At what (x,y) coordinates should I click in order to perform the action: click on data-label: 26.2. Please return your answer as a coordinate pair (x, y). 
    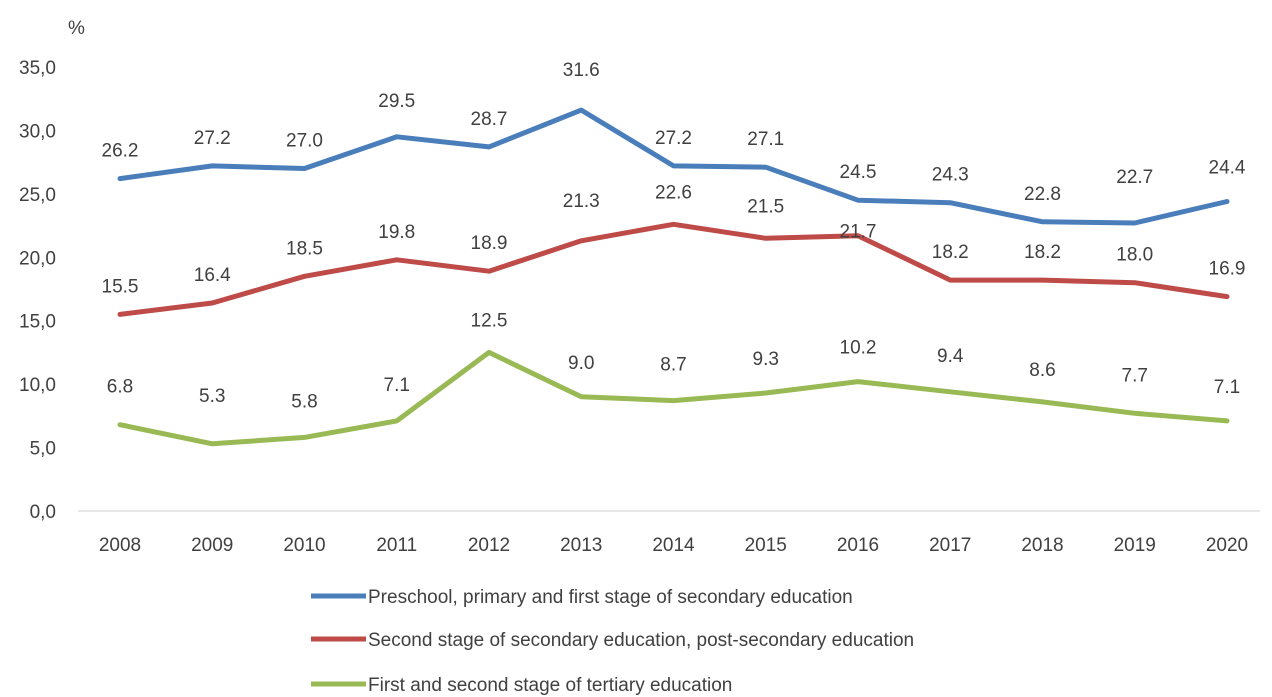
    Looking at the image, I should click on (120, 151).